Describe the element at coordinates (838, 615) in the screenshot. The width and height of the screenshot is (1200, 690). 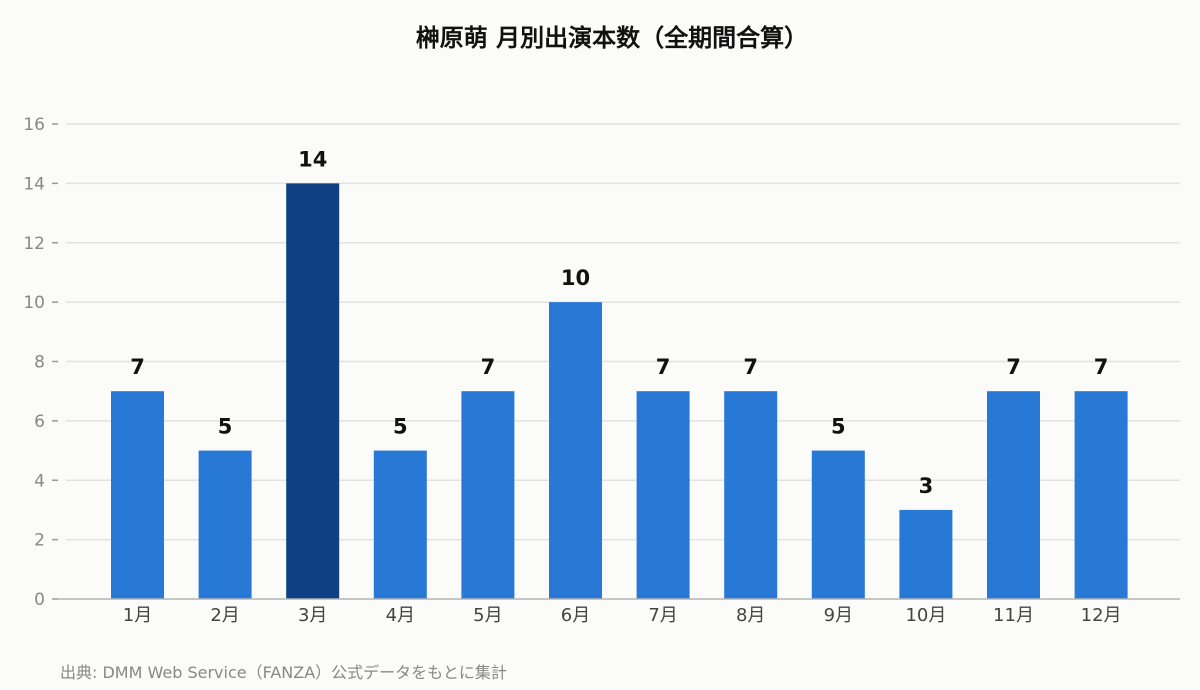
I see `x-tick-label: 9月` at that location.